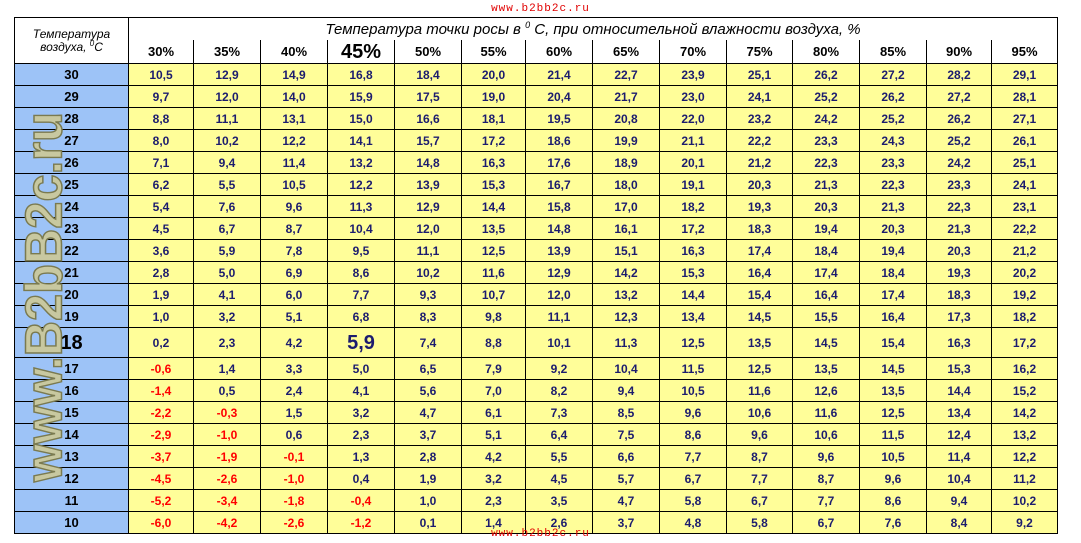 The image size is (1081, 543). I want to click on dew-point-cell: 7,8, so click(294, 250).